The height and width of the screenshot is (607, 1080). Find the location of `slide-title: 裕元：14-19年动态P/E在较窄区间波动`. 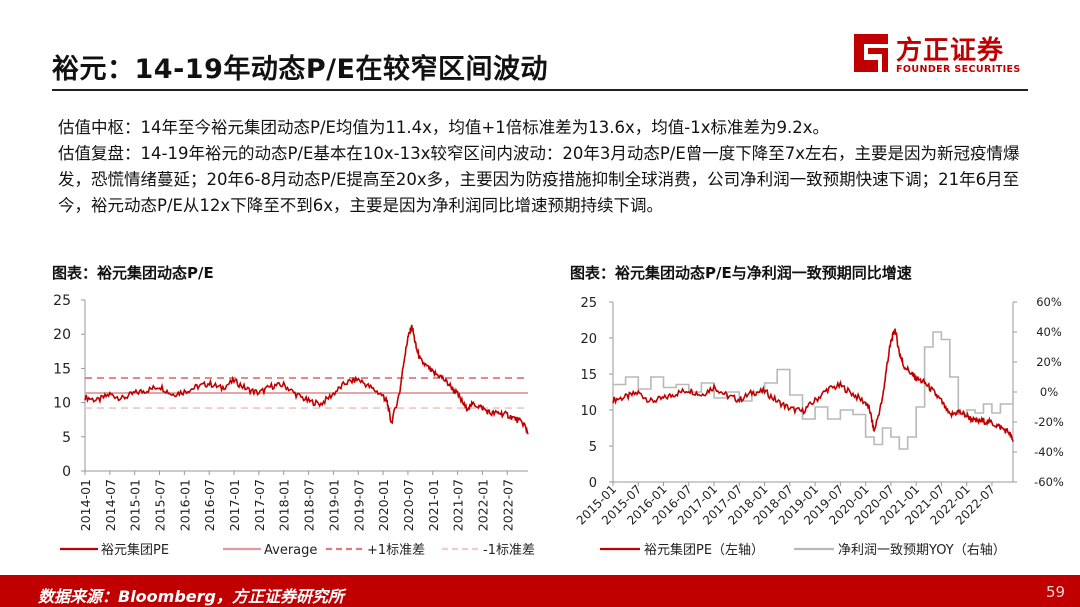

slide-title: 裕元：14-19年动态P/E在较窄区间波动 is located at coordinates (300, 69).